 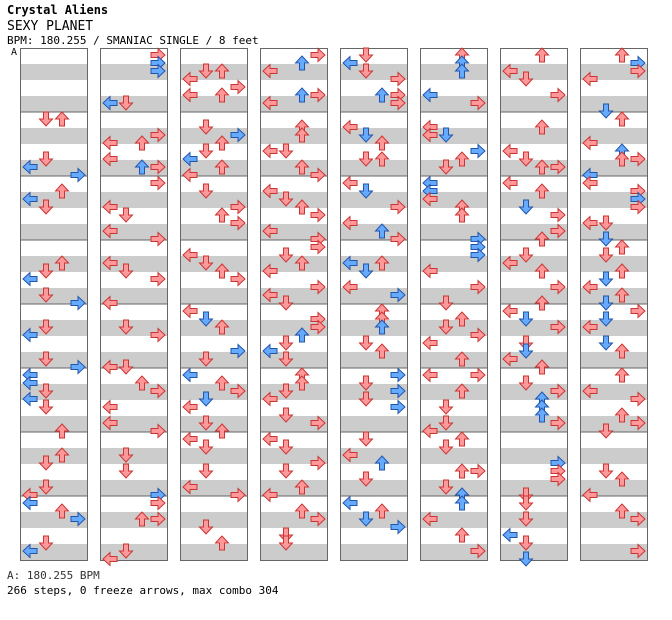 I want to click on song-title: SEXY PLANET, so click(x=50, y=26).